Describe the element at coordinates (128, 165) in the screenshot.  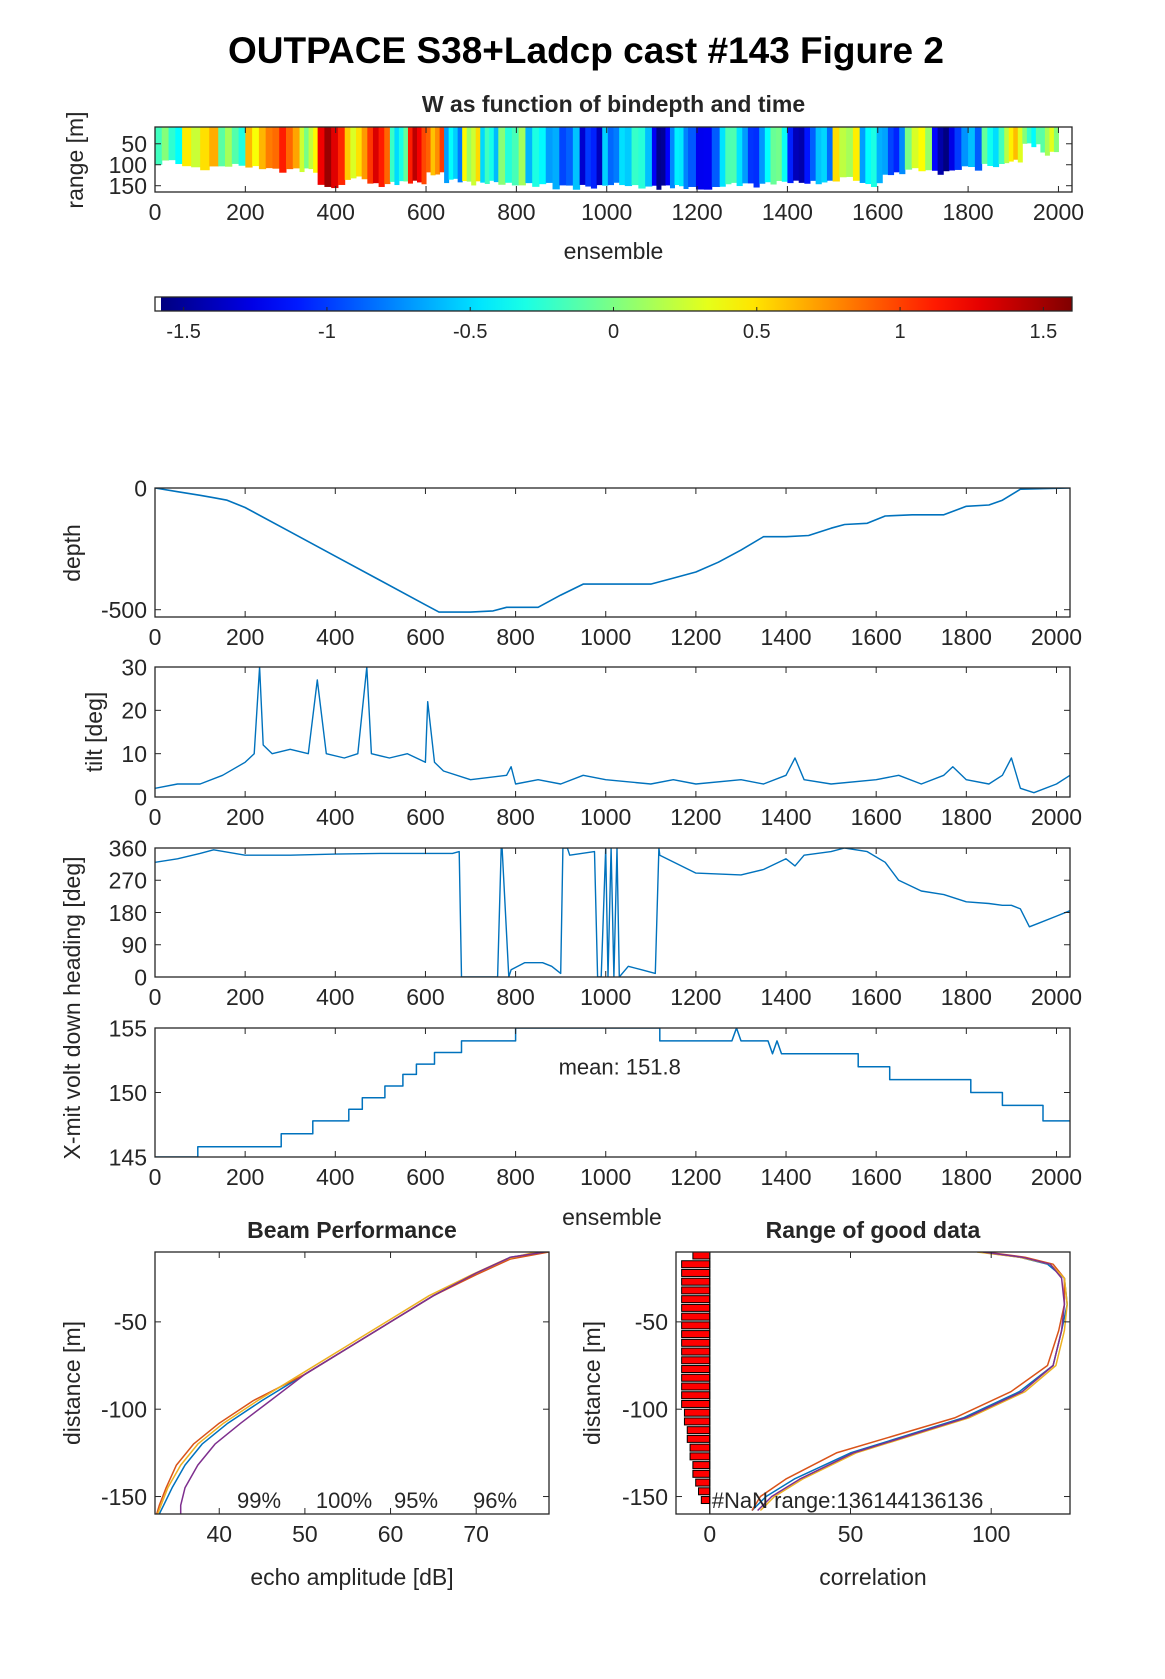
I see `y-tick-label: 100` at that location.